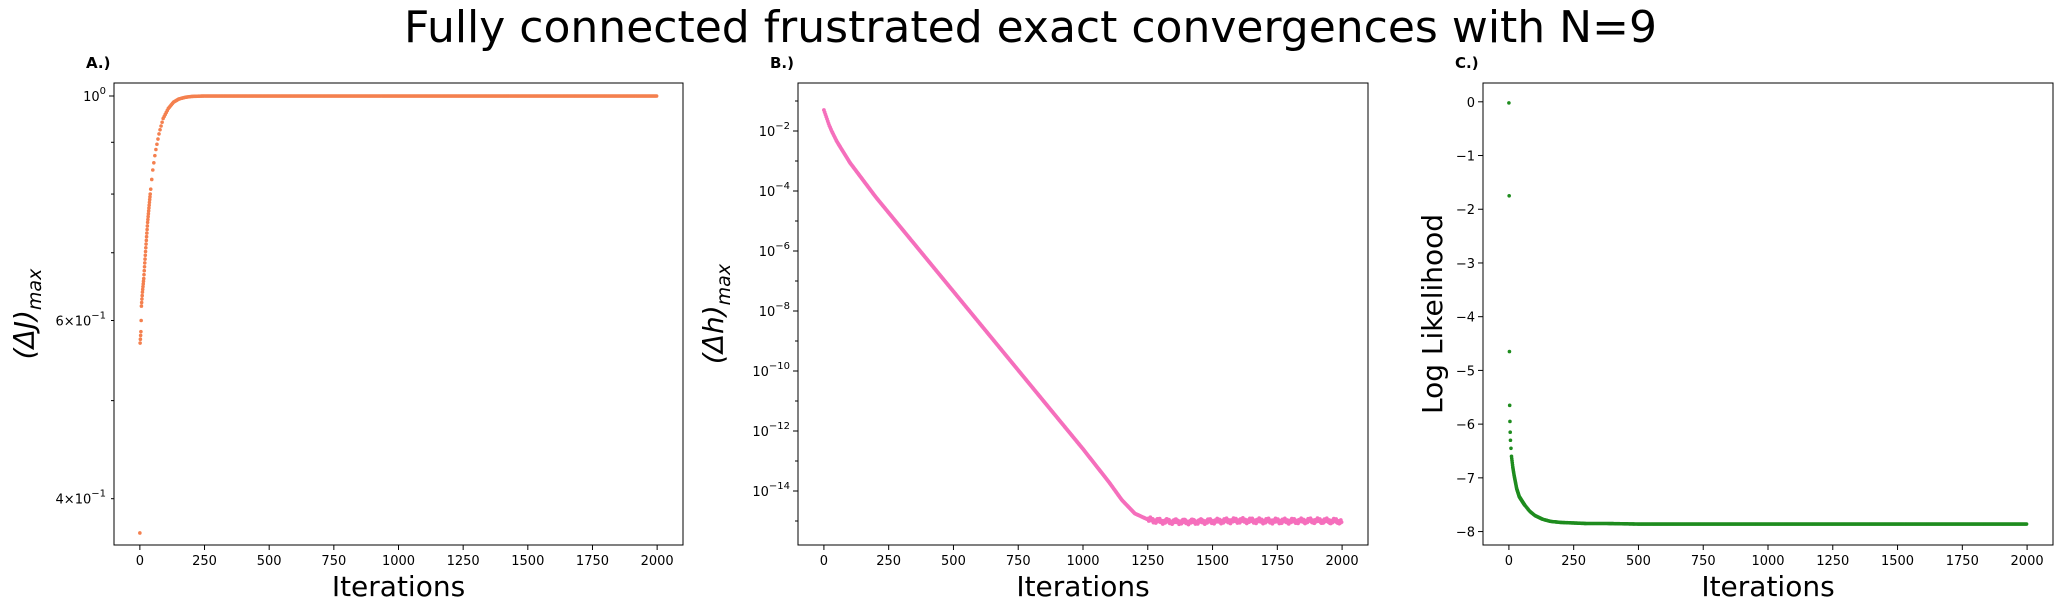 This screenshot has width=2061, height=611. What do you see at coordinates (94, 95) in the screenshot?
I see `y-tick-label: 10⁰` at bounding box center [94, 95].